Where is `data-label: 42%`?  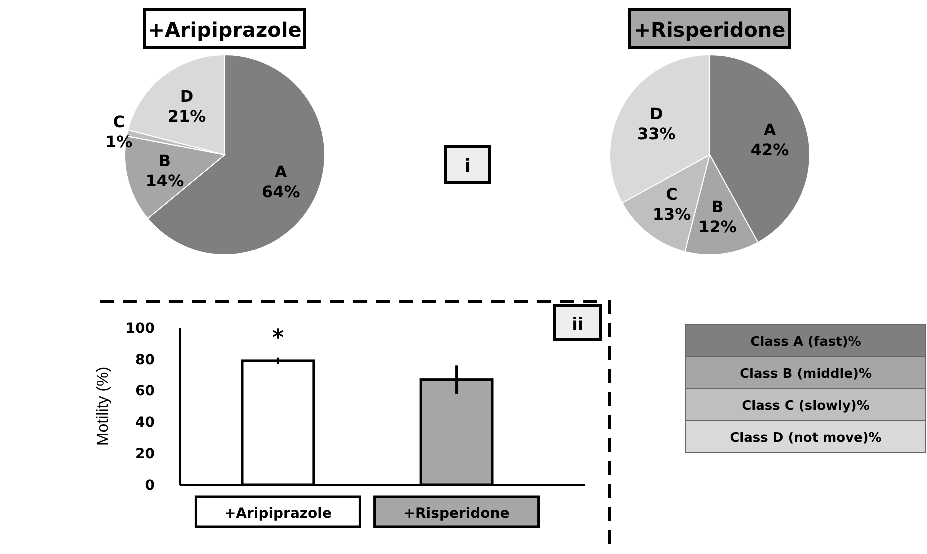
data-label: 42% is located at coordinates (770, 150).